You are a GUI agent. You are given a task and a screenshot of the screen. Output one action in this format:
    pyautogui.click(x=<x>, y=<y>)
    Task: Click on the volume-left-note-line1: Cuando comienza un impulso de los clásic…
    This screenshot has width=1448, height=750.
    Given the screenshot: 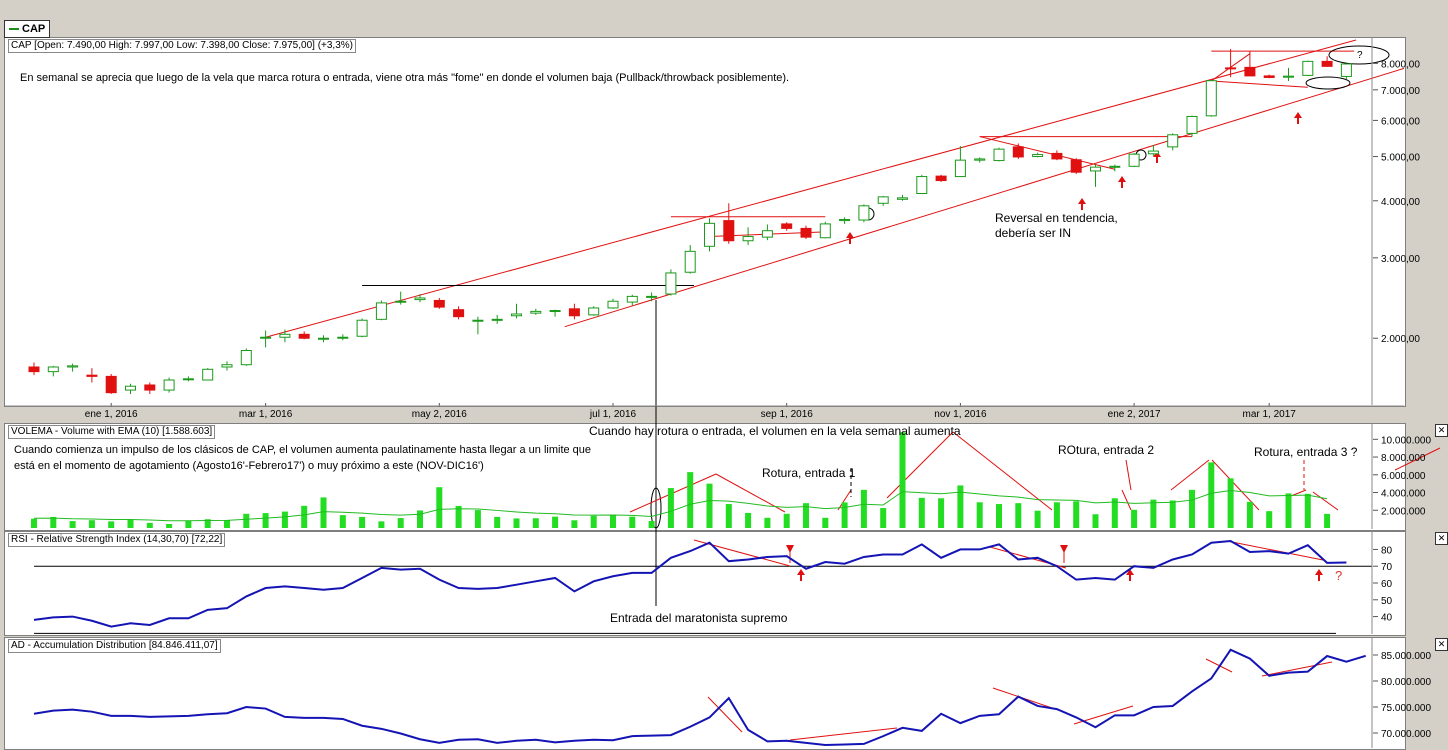 What is the action you would take?
    pyautogui.click(x=303, y=450)
    